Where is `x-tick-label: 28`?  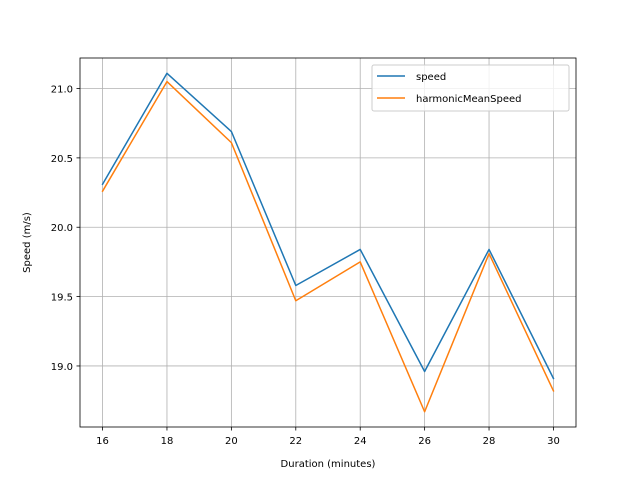
x-tick-label: 28 is located at coordinates (489, 441).